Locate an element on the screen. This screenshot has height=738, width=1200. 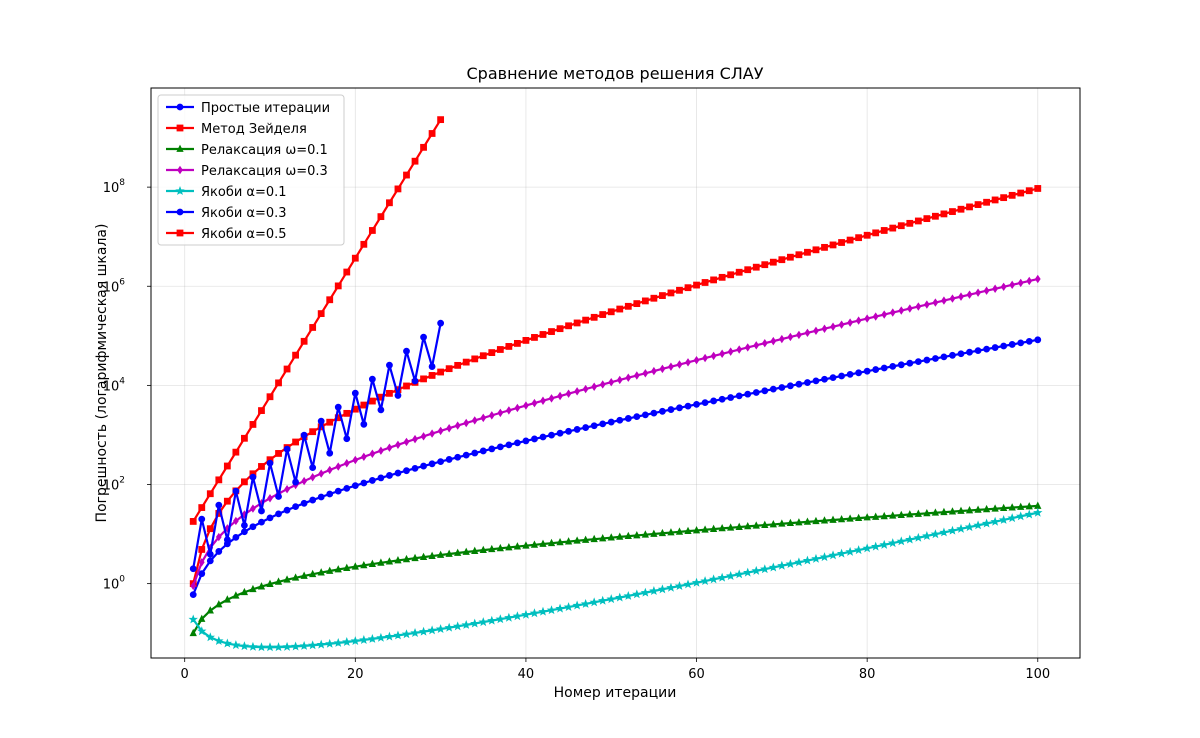
y-tick-label: 104 is located at coordinates (114, 385).